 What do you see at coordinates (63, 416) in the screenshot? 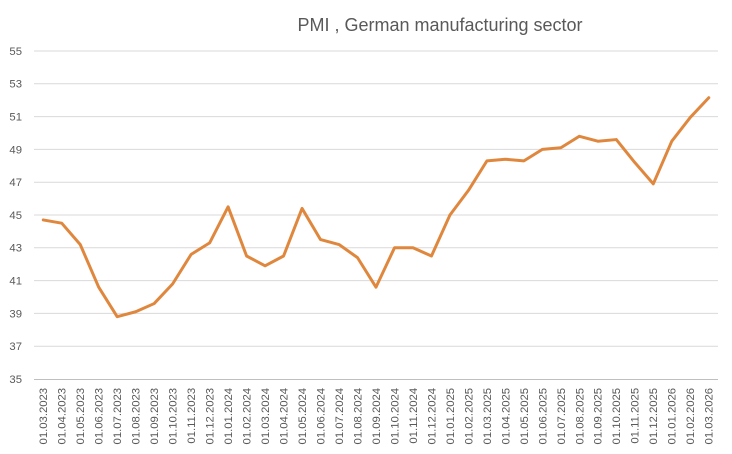
I see `svg-text: 01.04.2023` at bounding box center [63, 416].